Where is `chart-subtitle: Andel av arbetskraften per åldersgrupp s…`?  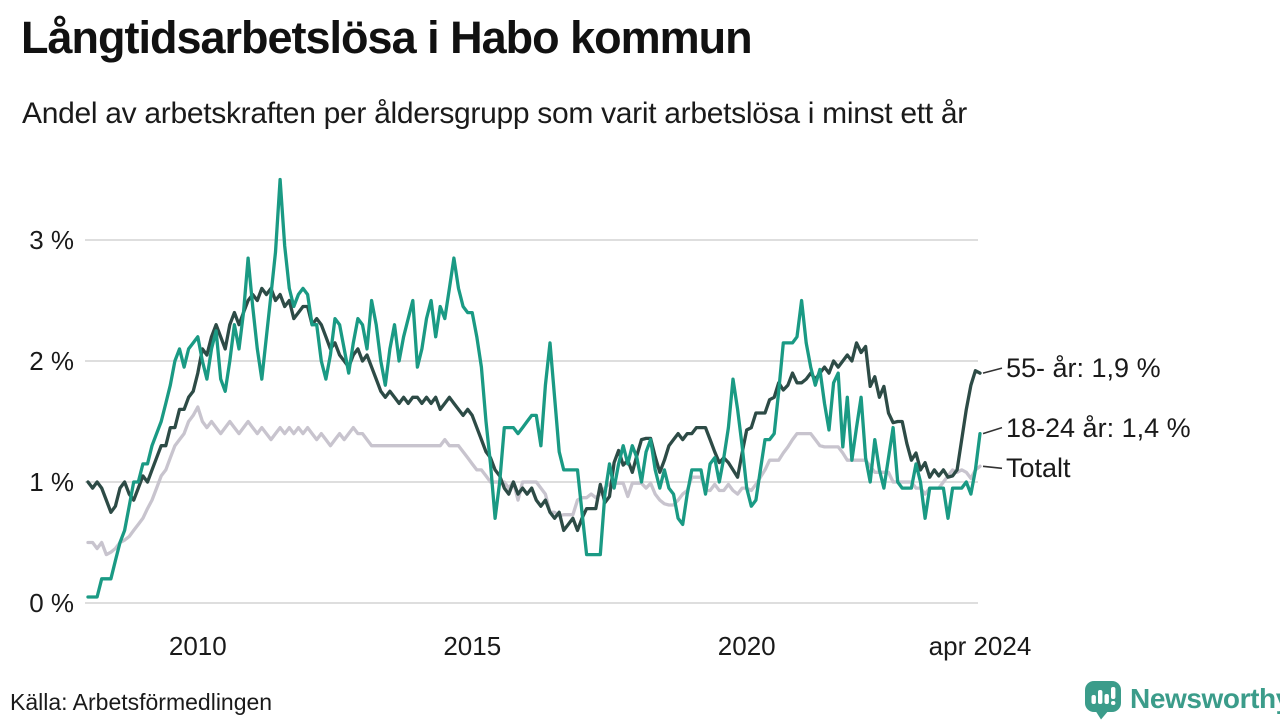
chart-subtitle: Andel av arbetskraften per åldersgrupp s… is located at coordinates (494, 113).